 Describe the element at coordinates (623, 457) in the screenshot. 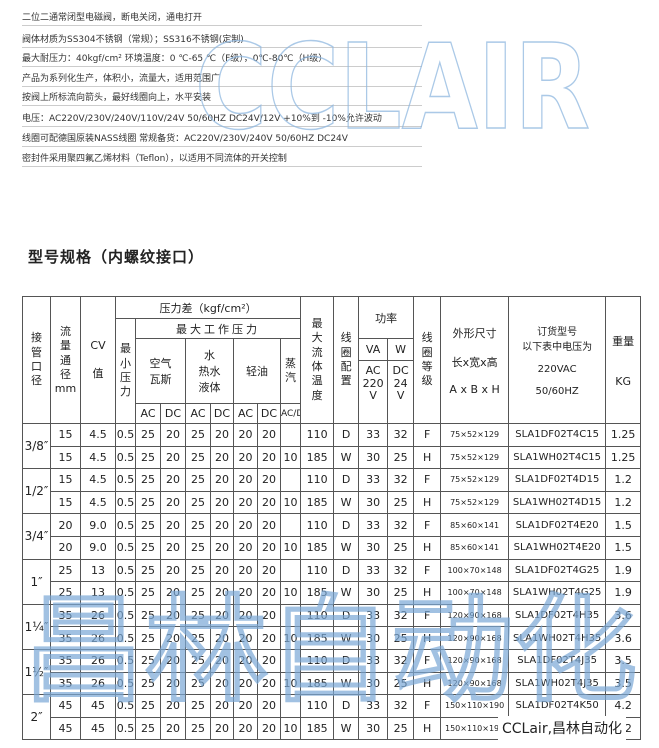

I see `table-cell: 1.25` at that location.